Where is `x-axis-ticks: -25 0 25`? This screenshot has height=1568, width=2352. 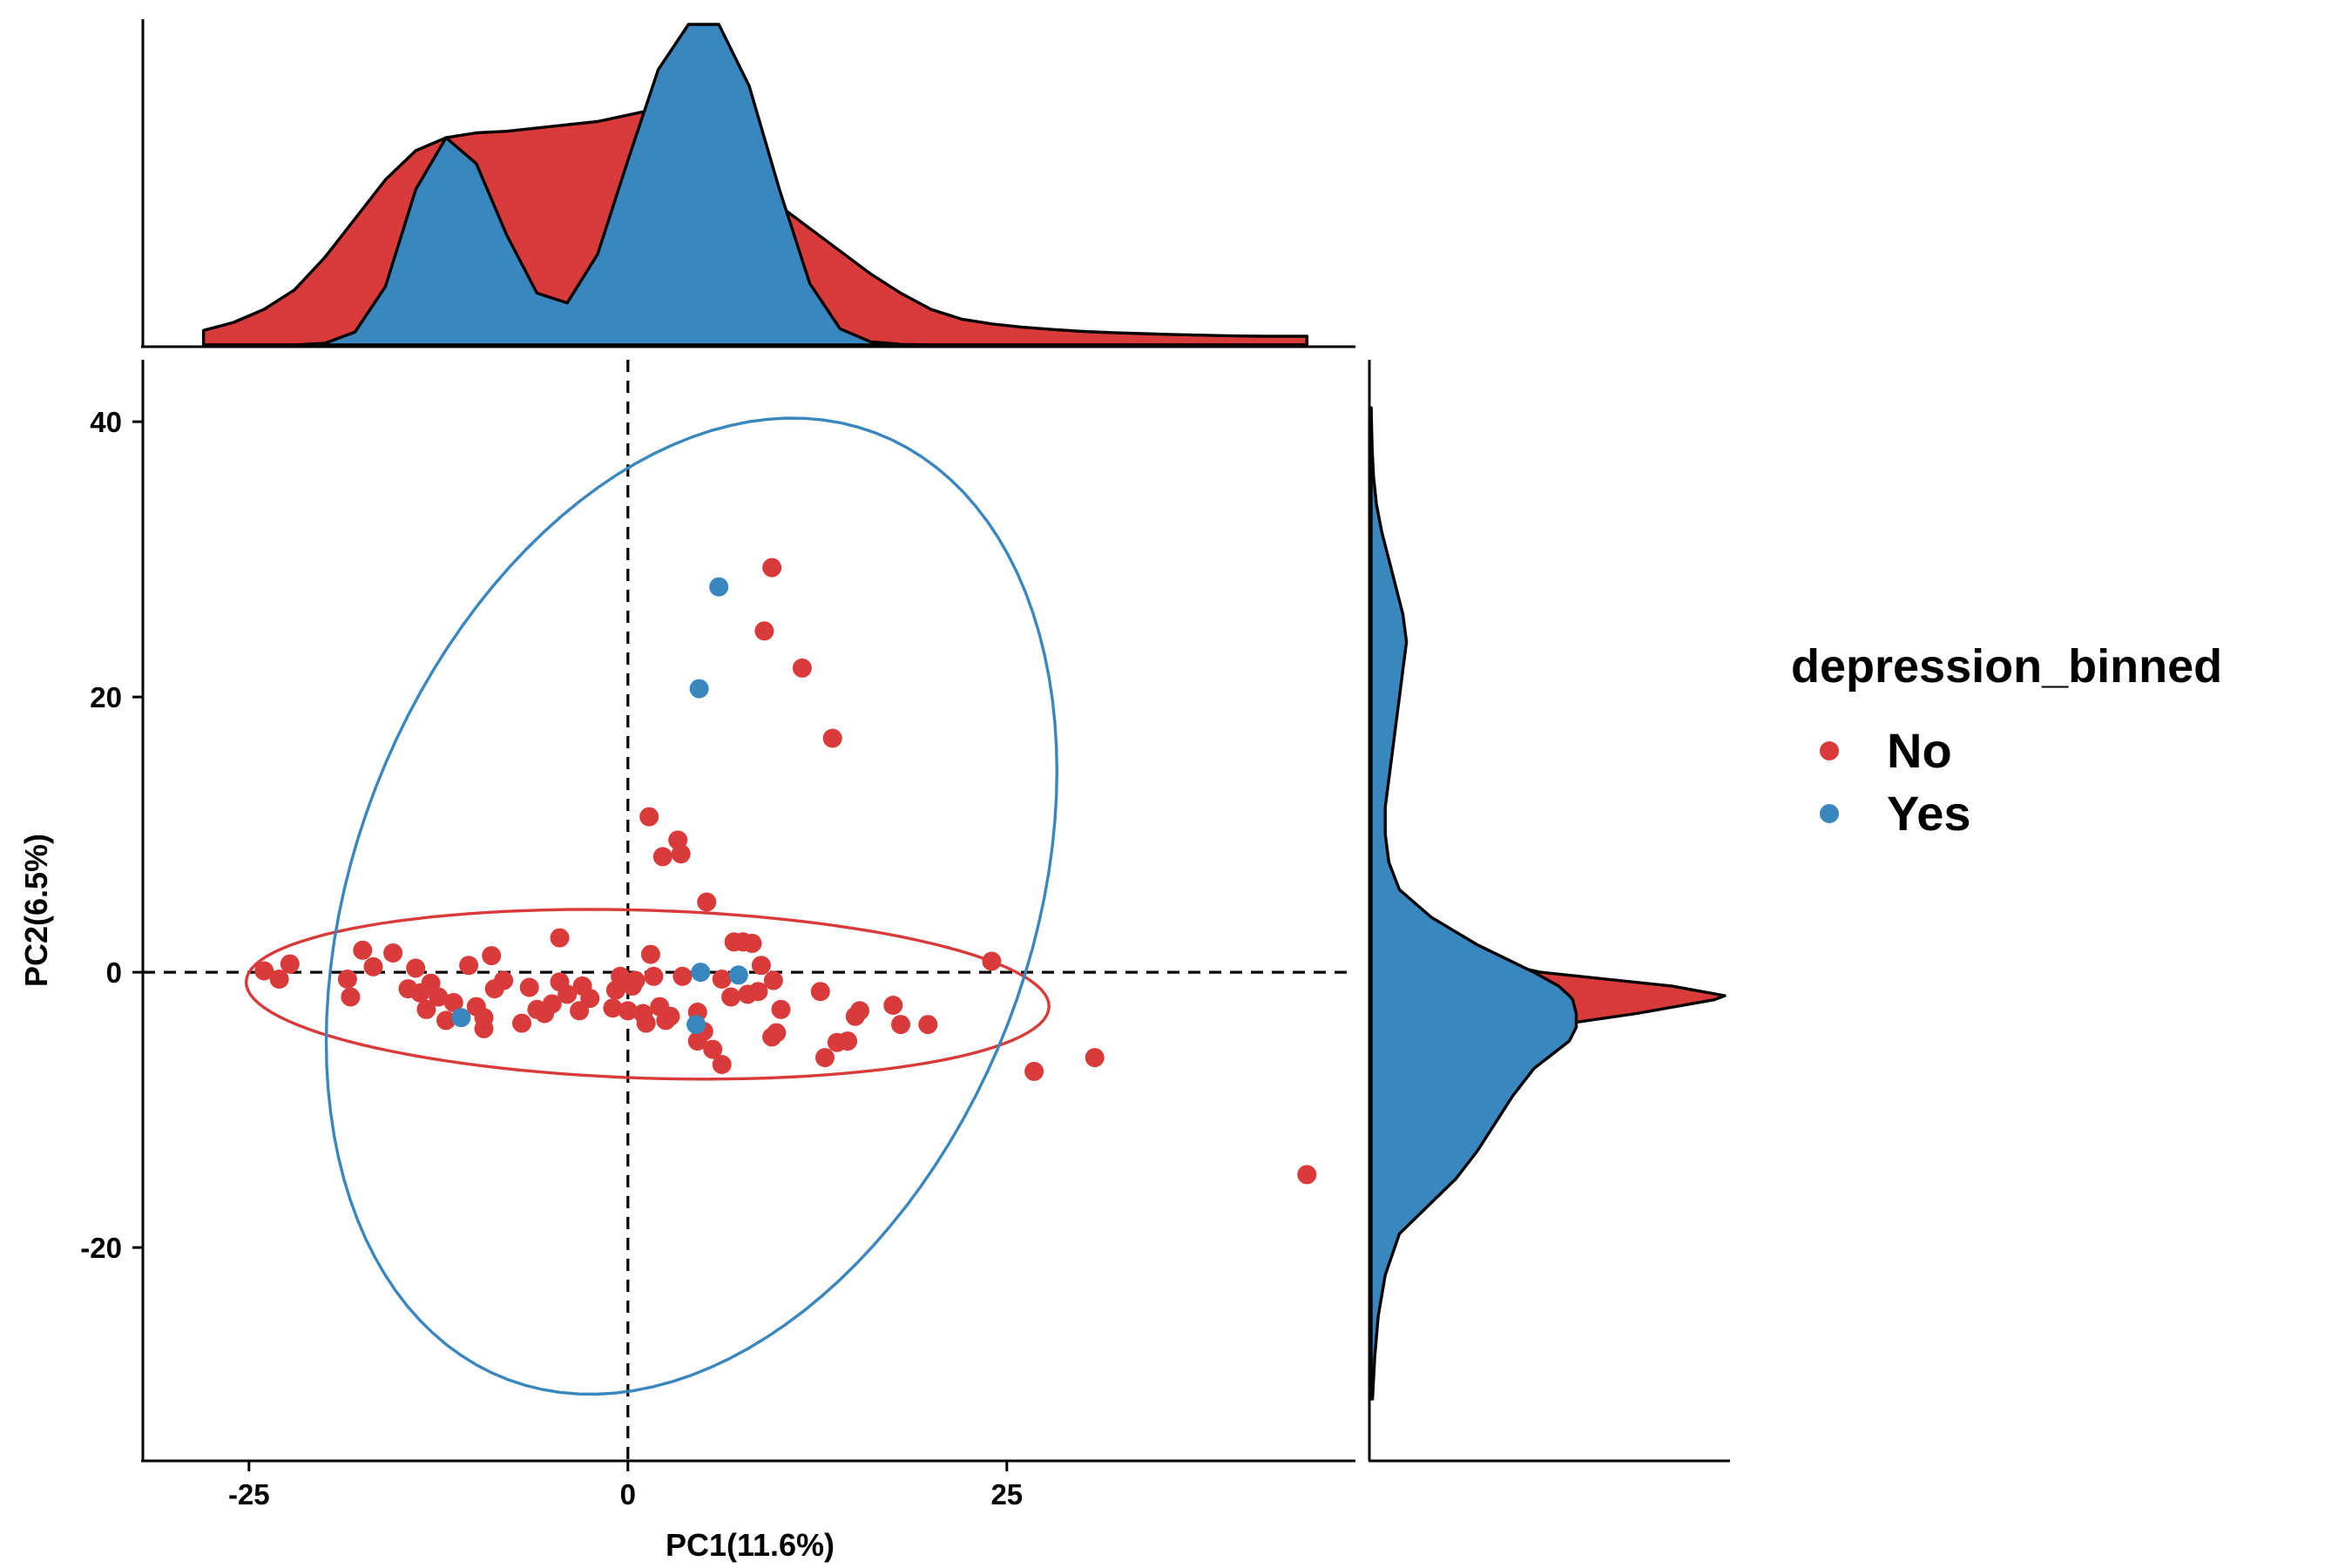
x-axis-ticks: -25 0 25 is located at coordinates (625, 1486).